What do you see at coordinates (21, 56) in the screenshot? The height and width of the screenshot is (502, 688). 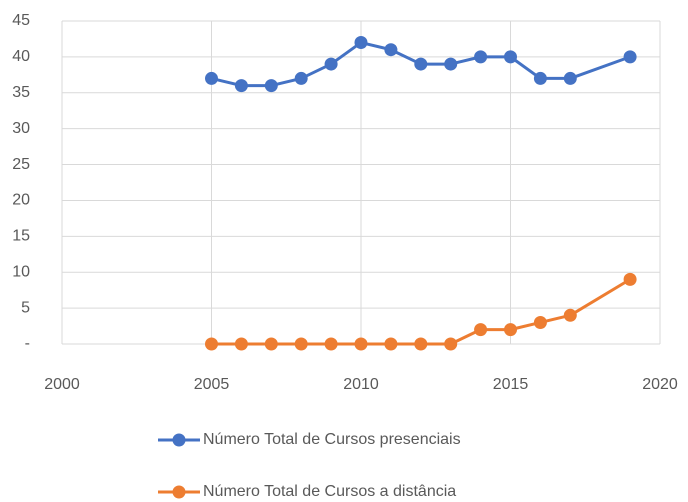 I see `y-tick-label: 40` at bounding box center [21, 56].